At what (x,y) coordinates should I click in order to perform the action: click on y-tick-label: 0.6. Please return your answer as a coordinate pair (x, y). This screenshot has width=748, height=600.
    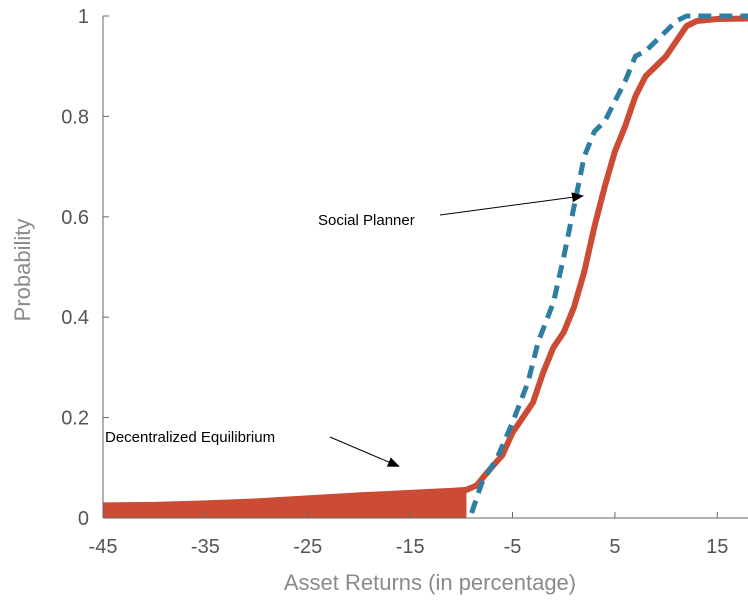
    Looking at the image, I should click on (75, 218).